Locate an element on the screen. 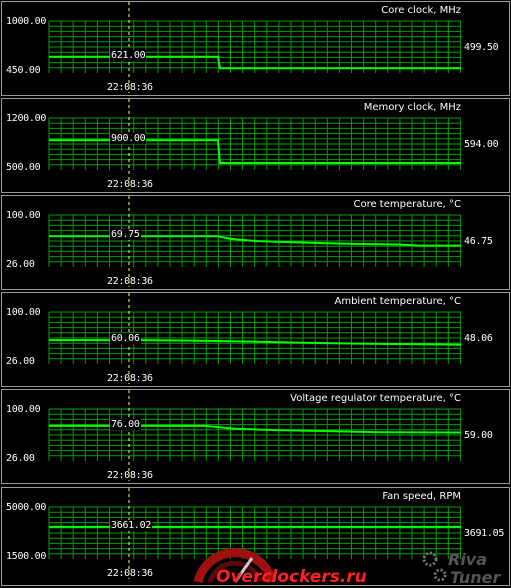  current-value-label: 594.00 is located at coordinates (481, 144).